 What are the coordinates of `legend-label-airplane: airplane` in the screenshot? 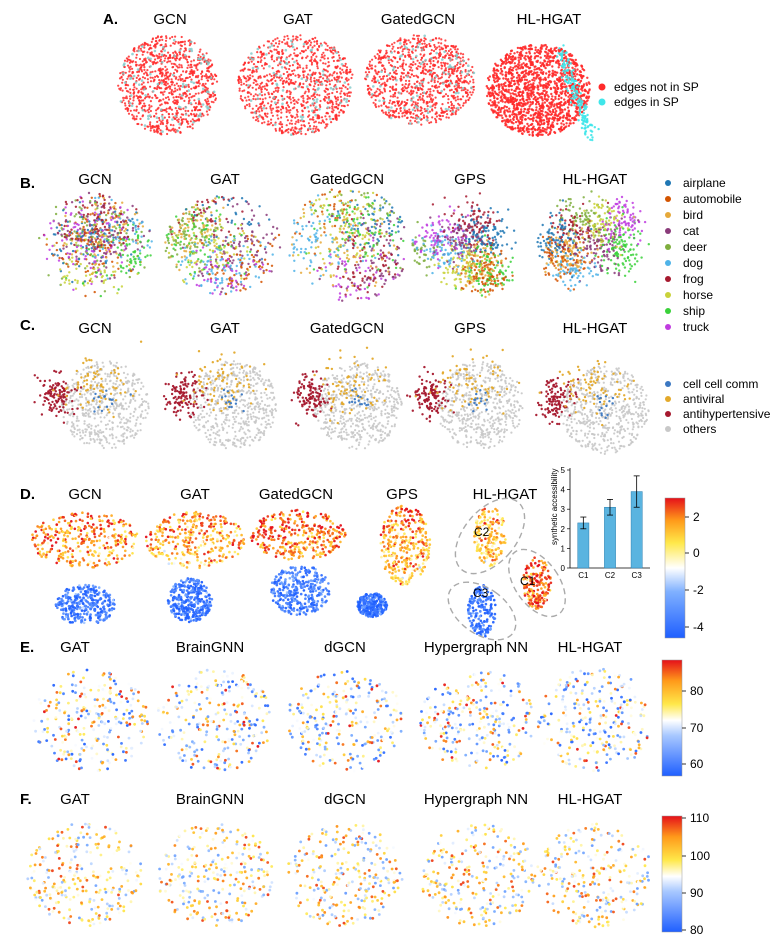 It's located at (704, 183).